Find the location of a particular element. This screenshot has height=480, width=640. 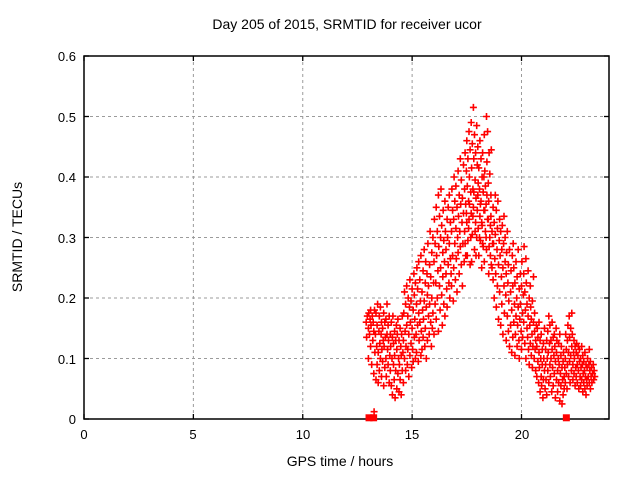

y-tick-label: 0.3 is located at coordinates (66, 238).